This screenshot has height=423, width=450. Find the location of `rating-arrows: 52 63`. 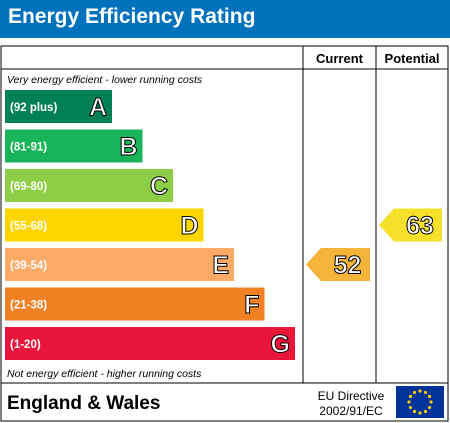

rating-arrows: 52 63 is located at coordinates (374, 244).